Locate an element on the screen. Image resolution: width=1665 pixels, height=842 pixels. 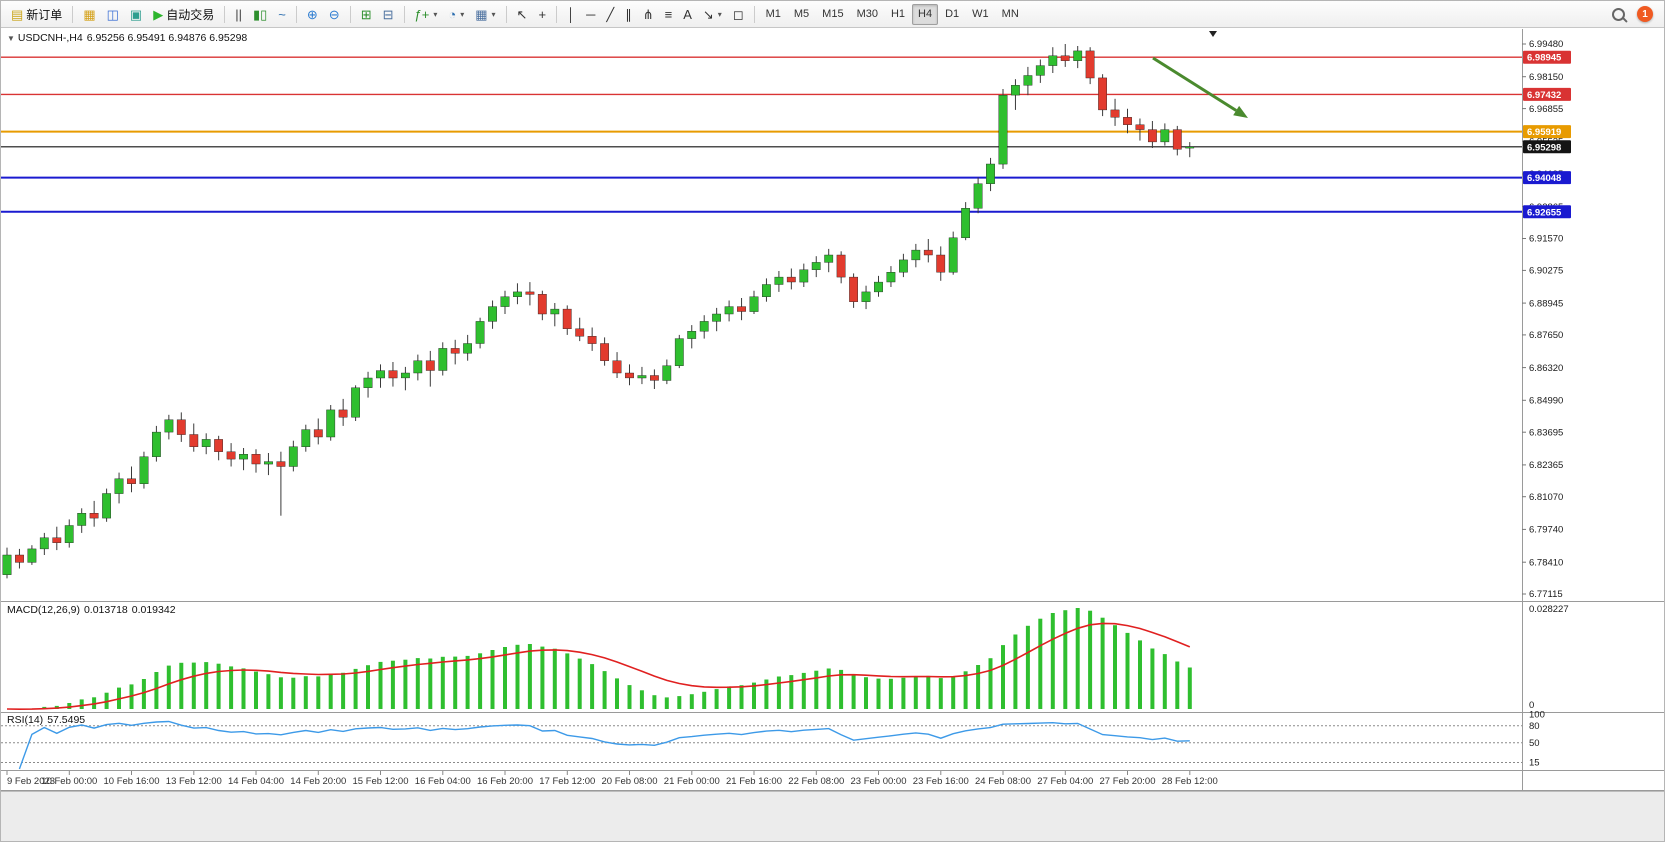
chart-menu-toggle-icon: ▼ is located at coordinates (11, 38).